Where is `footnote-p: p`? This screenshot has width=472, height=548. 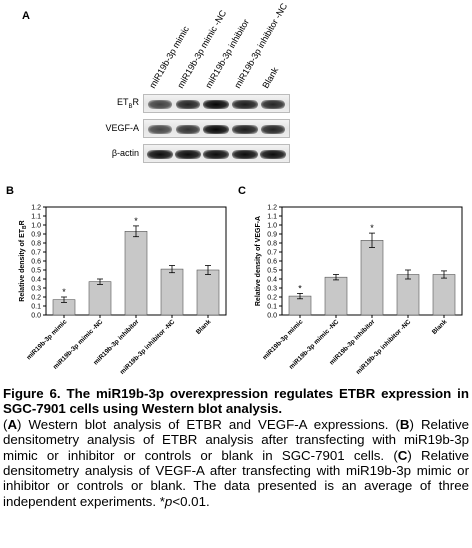
footnote-p: p is located at coordinates (168, 501).